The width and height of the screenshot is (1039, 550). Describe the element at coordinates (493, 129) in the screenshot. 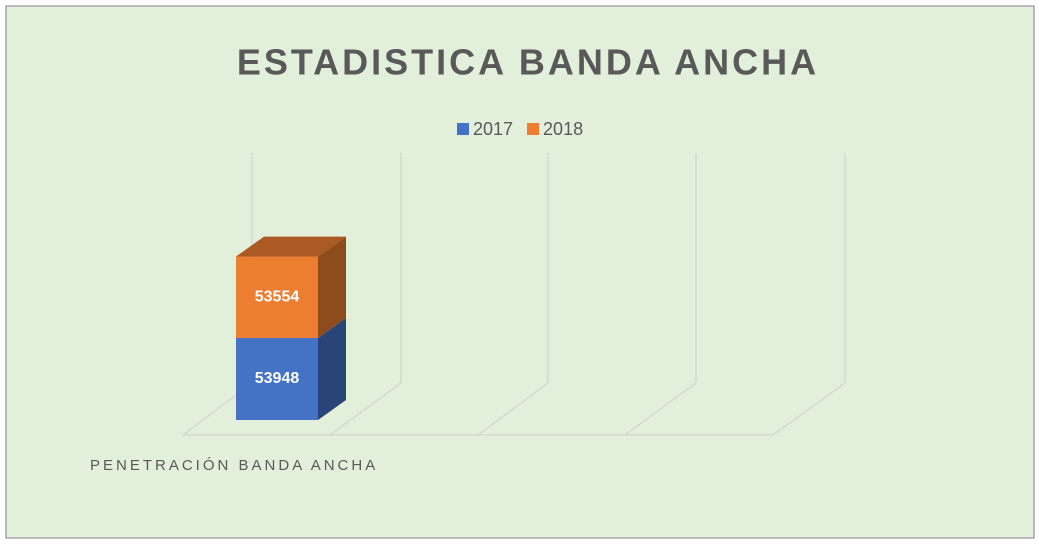

I see `legend-label: 2017` at that location.